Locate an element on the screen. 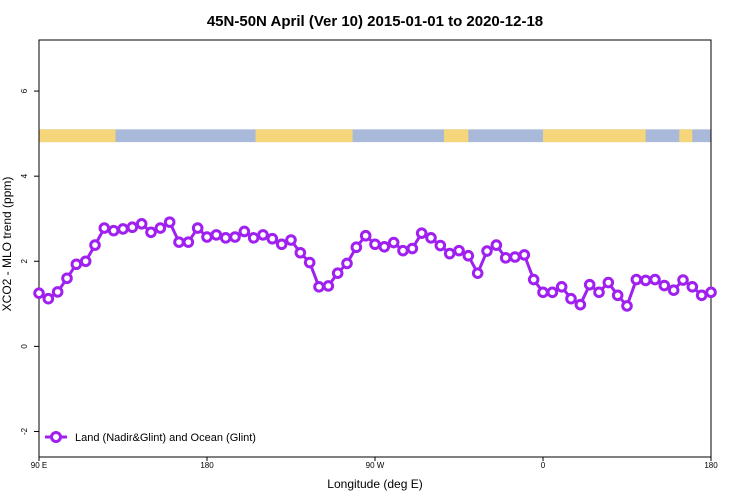  y-axis: -2 0 2 4 6 is located at coordinates (29, 261).